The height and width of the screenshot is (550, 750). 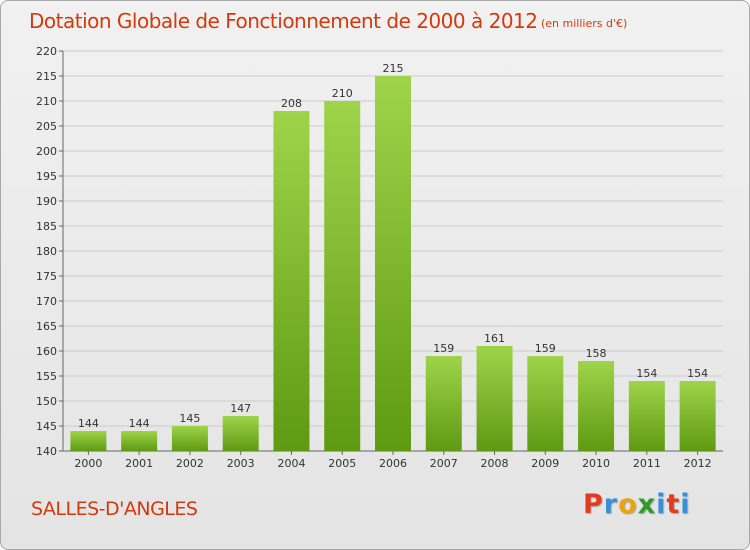 I want to click on chart-unit: (en milliers d'€), so click(x=584, y=23).